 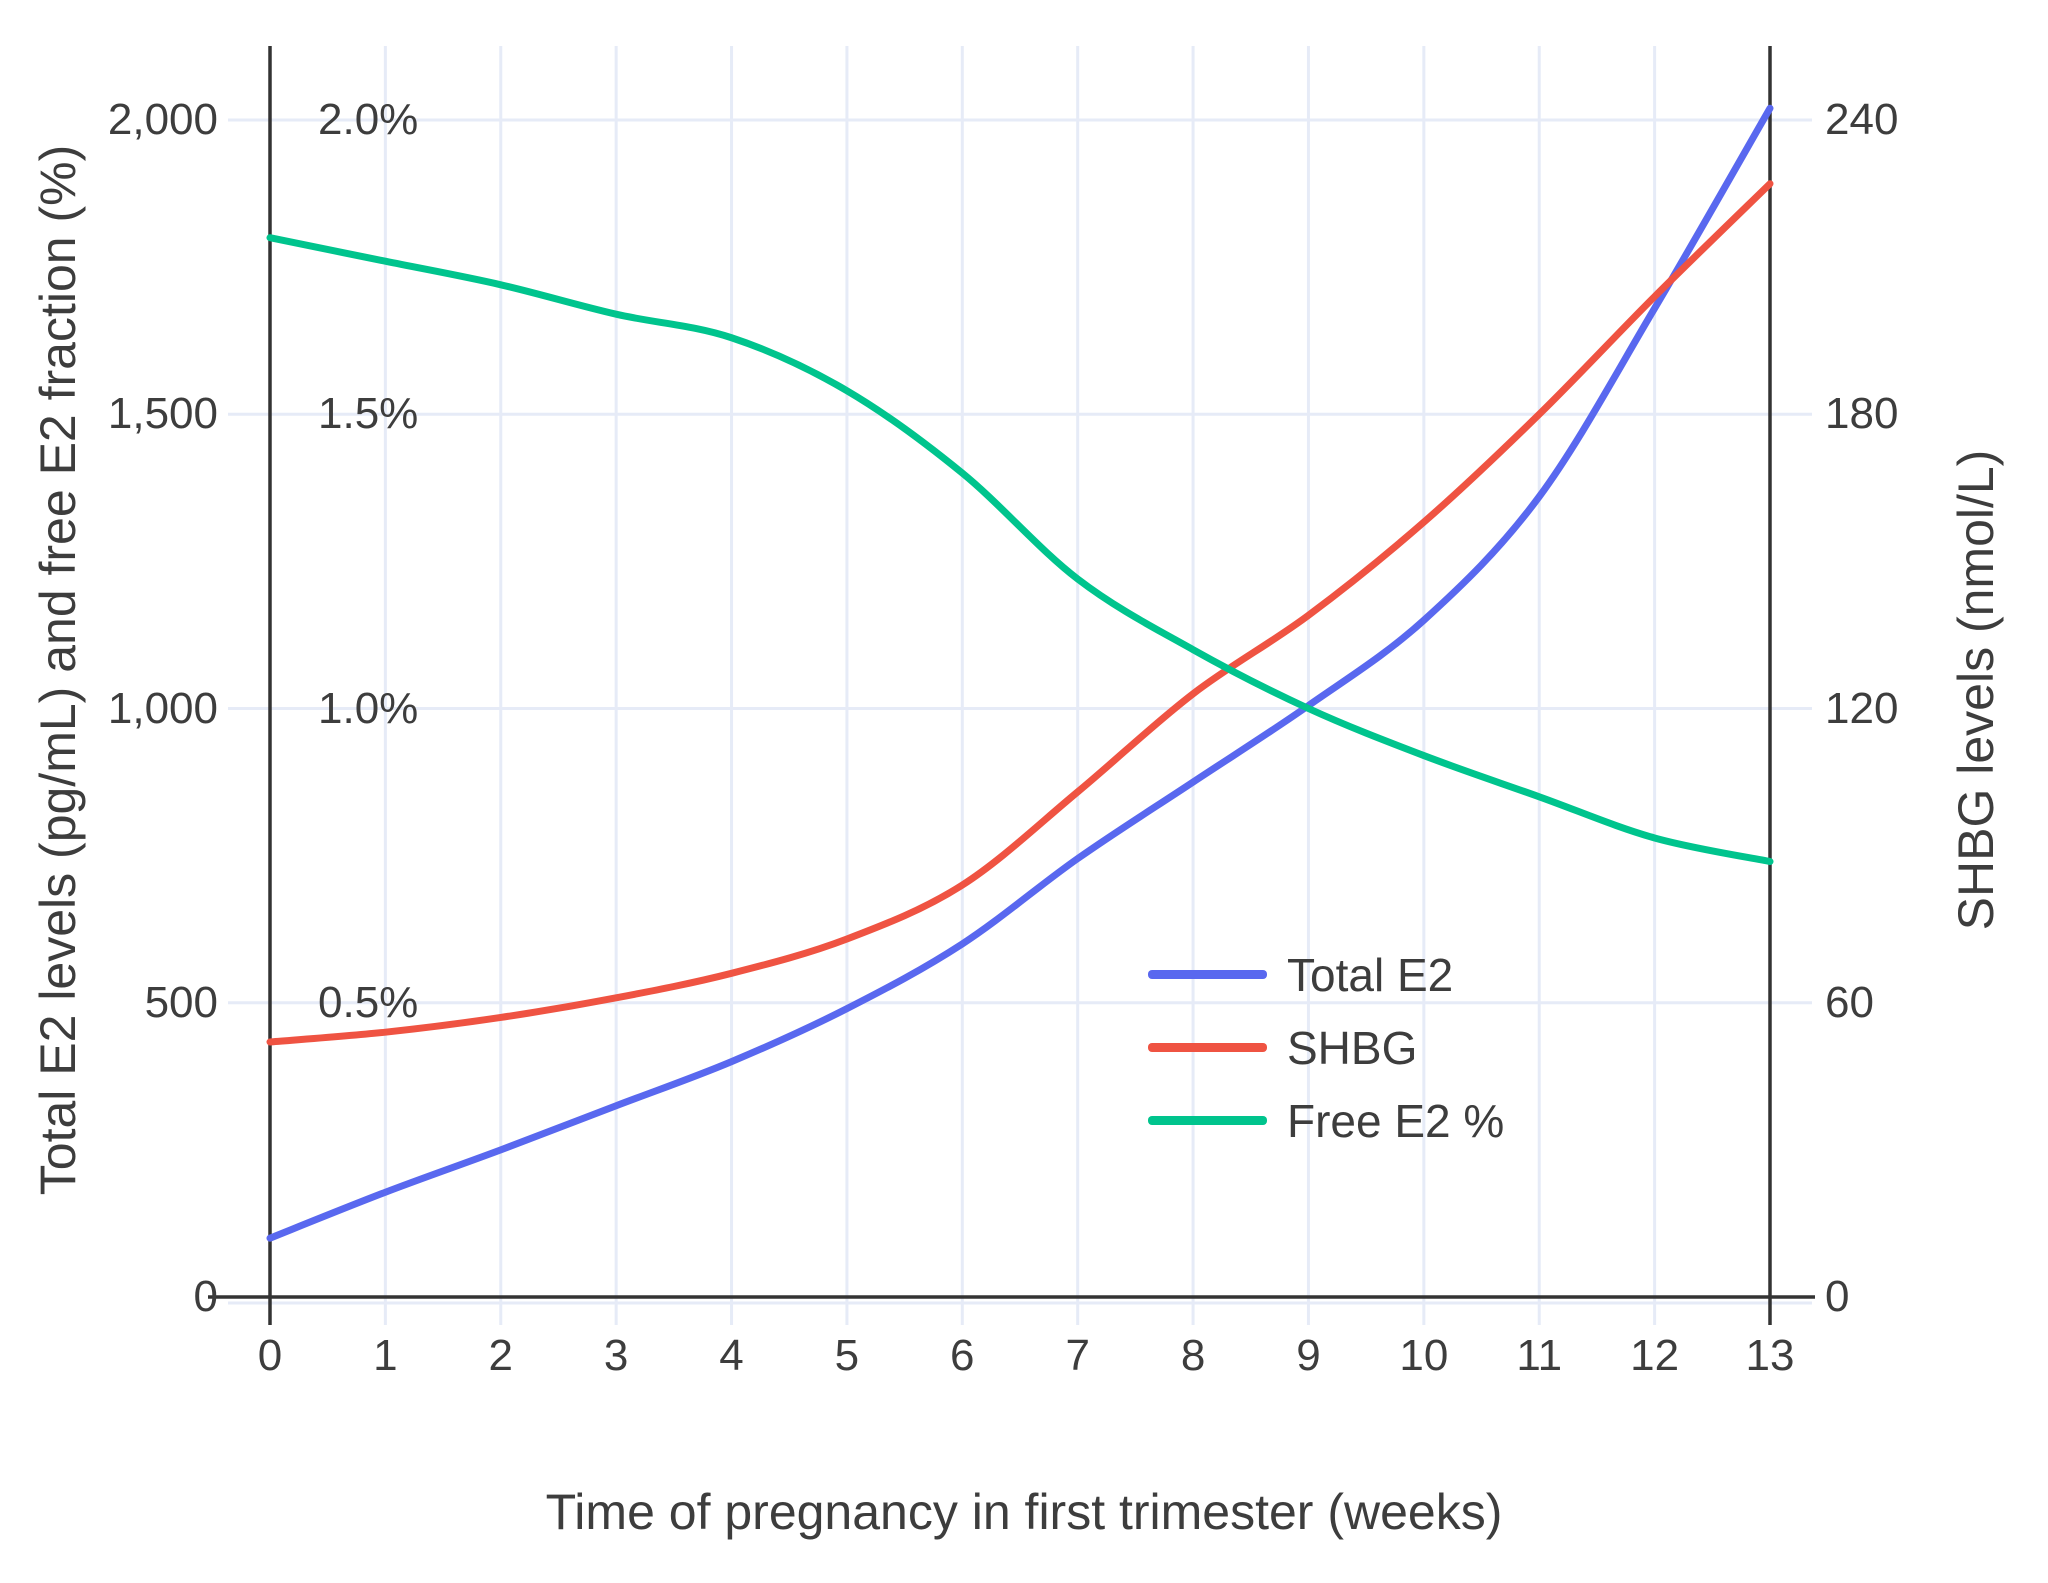 I want to click on x-axis-tick-label: 0, so click(x=270, y=1355).